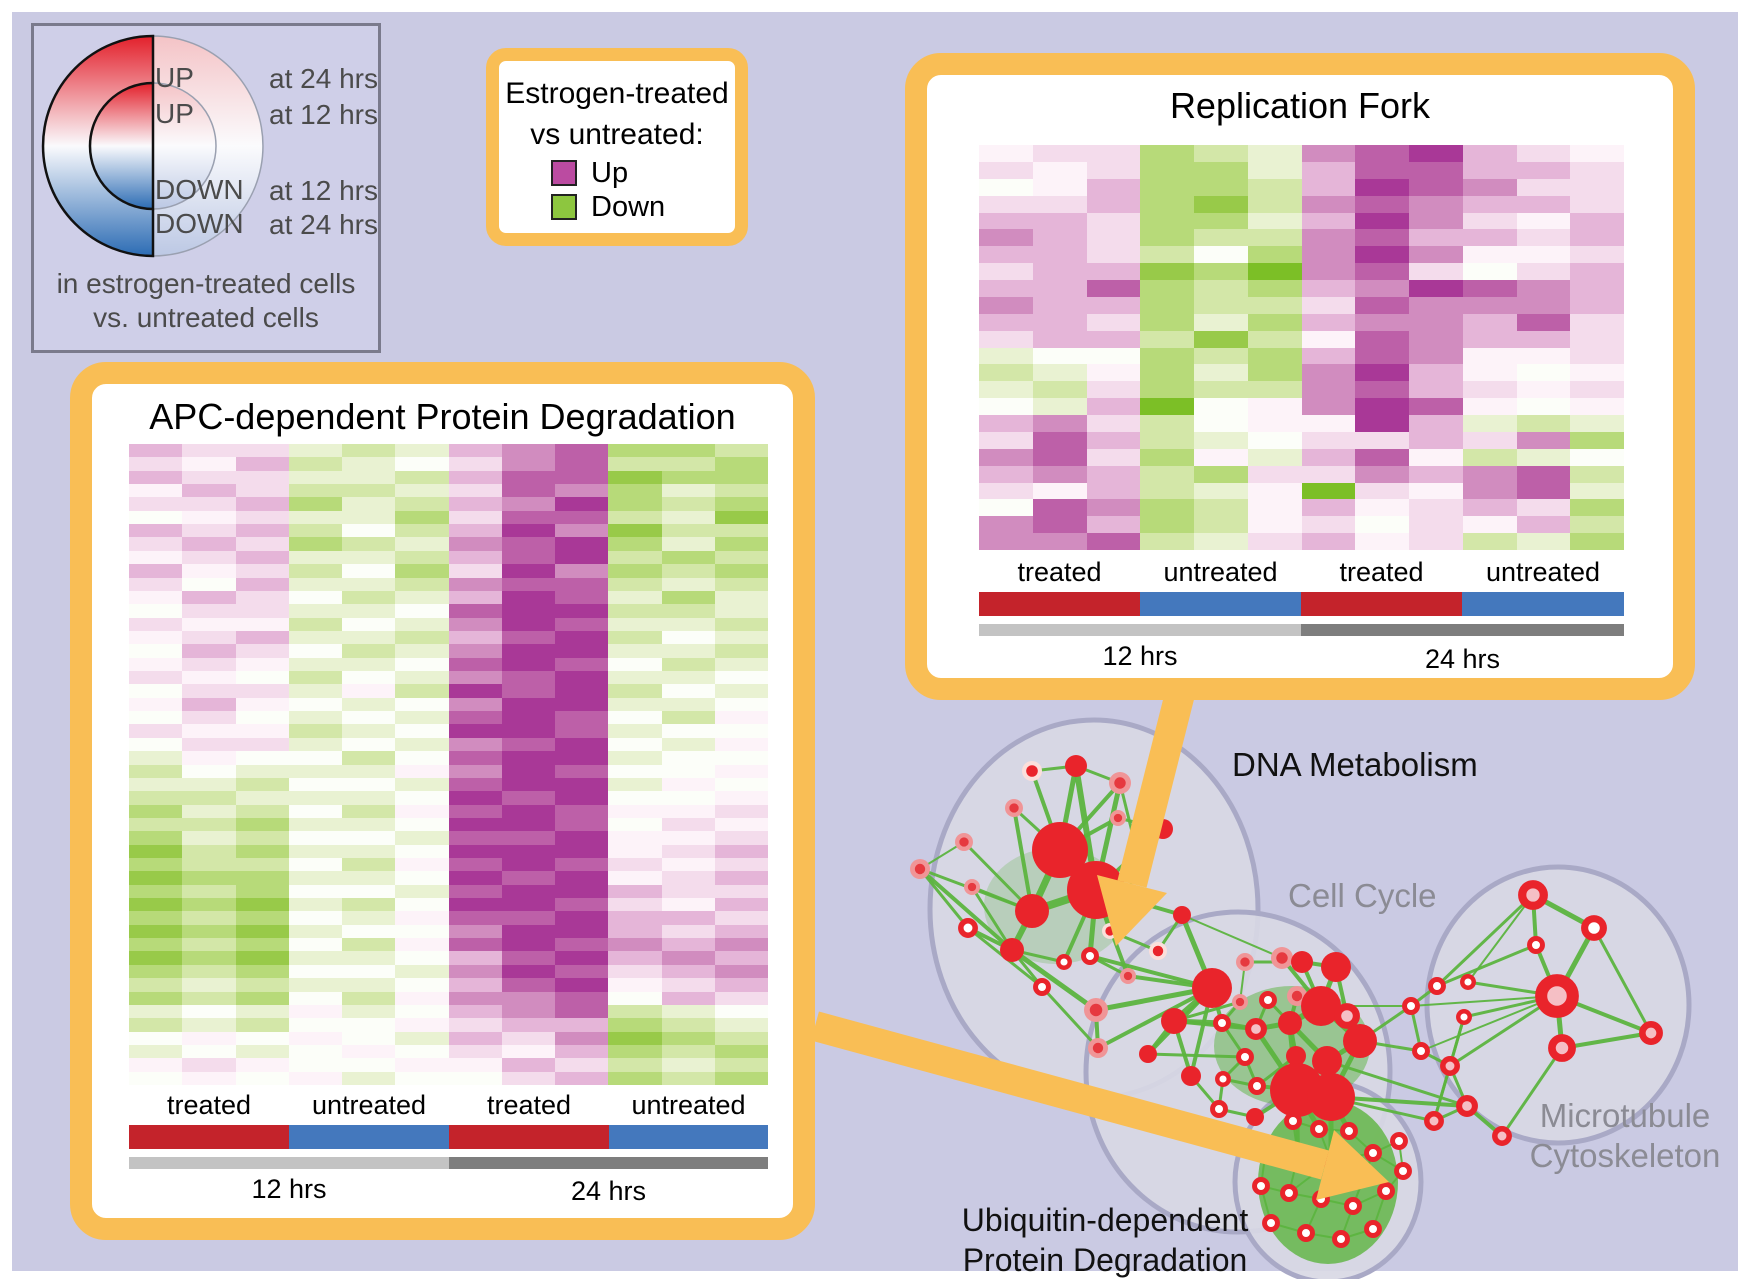  Describe the element at coordinates (152, 146) in the screenshot. I see `ring-legend-circles` at that location.